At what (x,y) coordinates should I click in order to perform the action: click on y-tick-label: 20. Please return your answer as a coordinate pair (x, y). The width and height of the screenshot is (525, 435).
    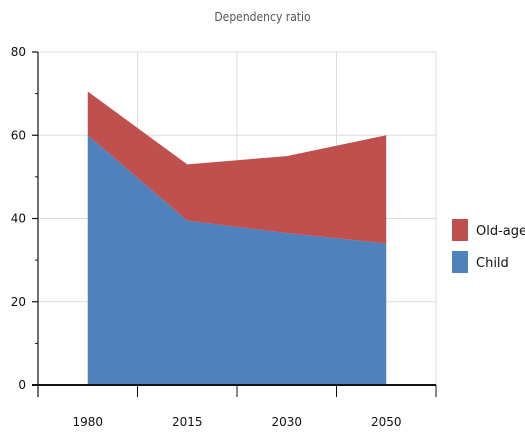
    Looking at the image, I should click on (18, 302).